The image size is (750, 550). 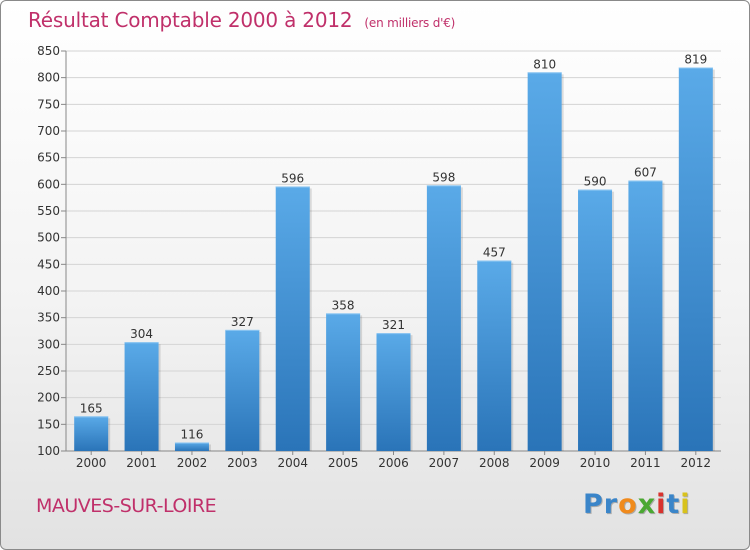 I want to click on y-tick-label: 350, so click(x=48, y=318).